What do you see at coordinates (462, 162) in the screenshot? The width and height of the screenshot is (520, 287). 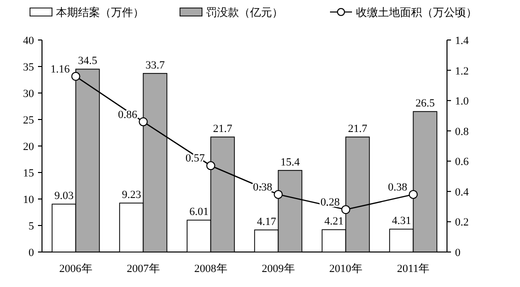 I see `text: 0.6` at bounding box center [462, 162].